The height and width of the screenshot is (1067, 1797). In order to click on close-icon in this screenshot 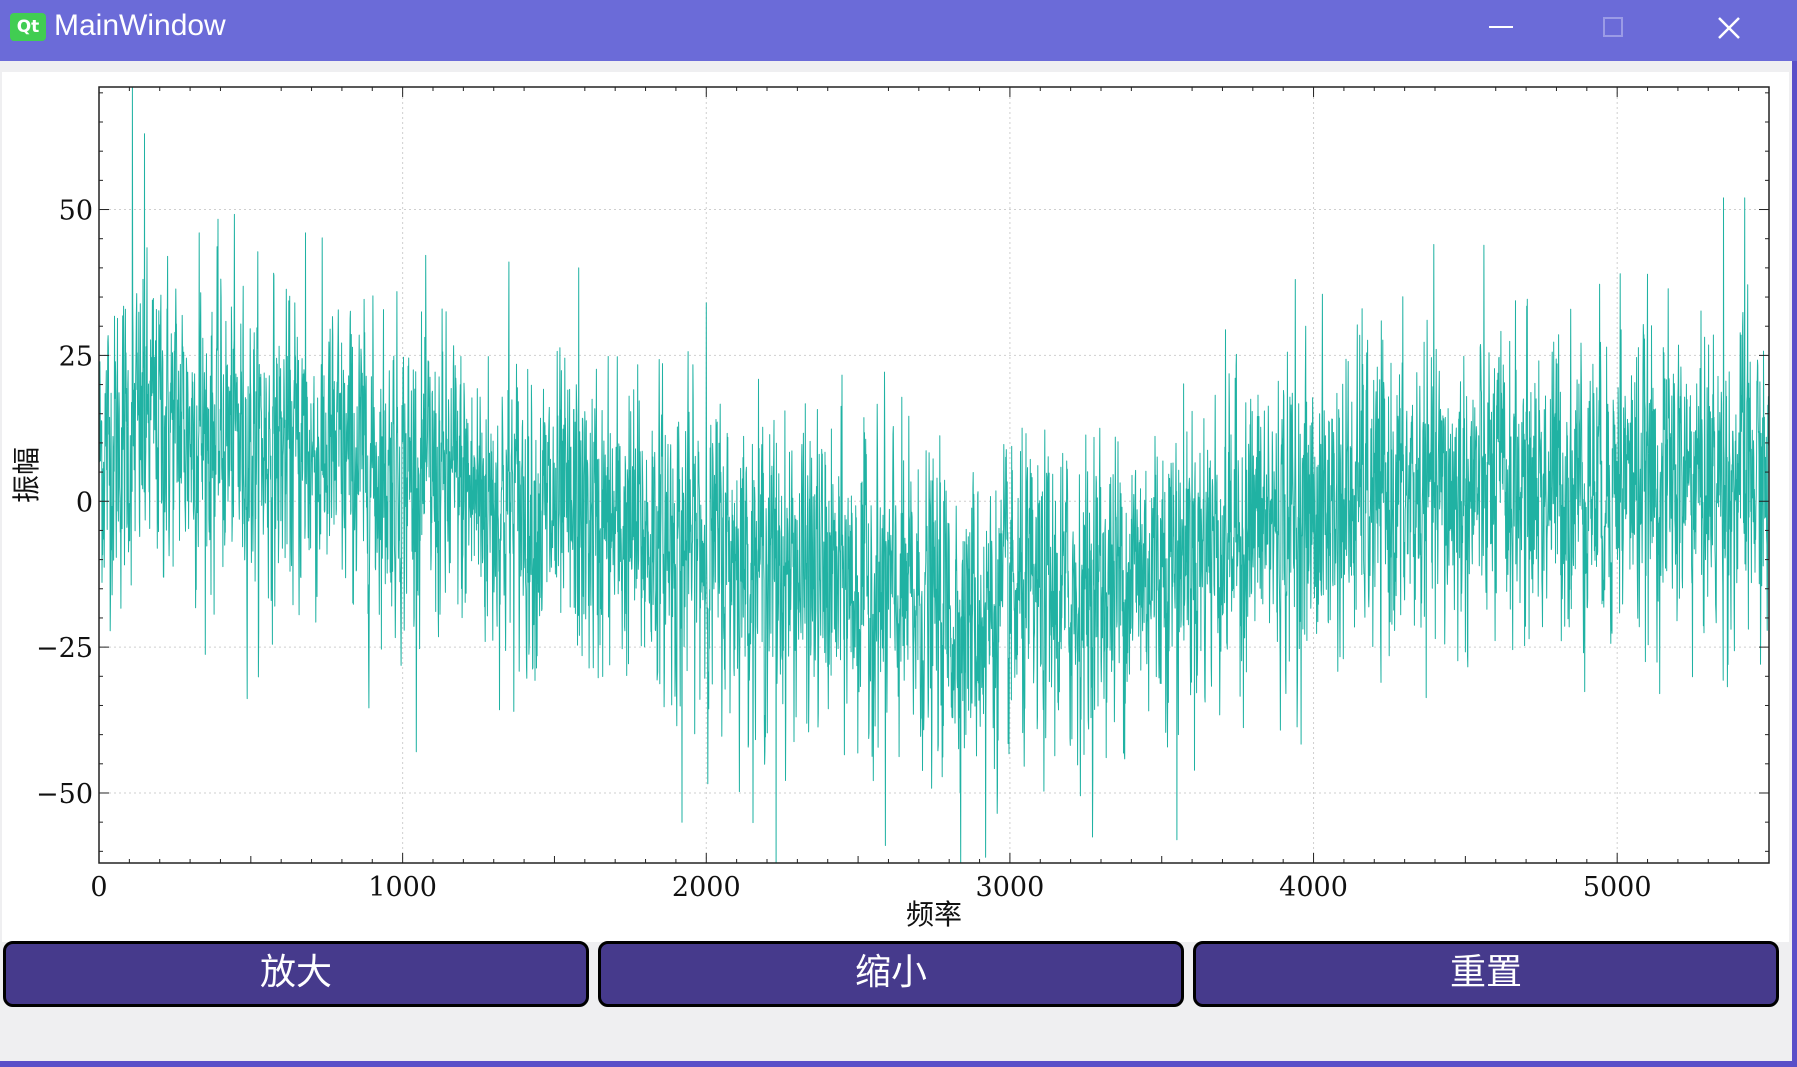, I will do `click(1729, 28)`.